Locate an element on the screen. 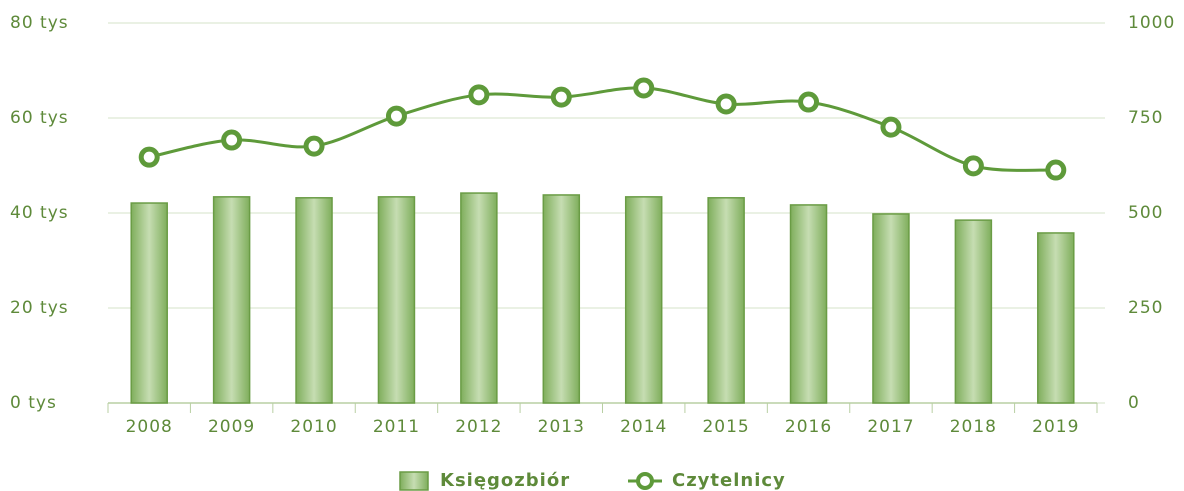 The image size is (1184, 491). y-tick-label: 60 tys is located at coordinates (39, 118).